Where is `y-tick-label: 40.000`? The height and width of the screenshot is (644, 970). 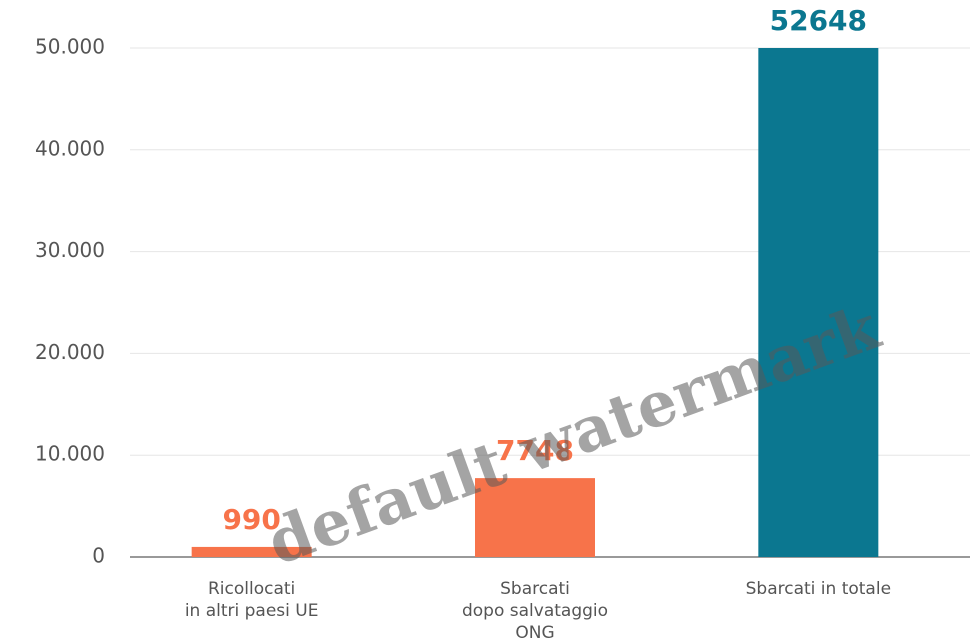 y-tick-label: 40.000 is located at coordinates (70, 148).